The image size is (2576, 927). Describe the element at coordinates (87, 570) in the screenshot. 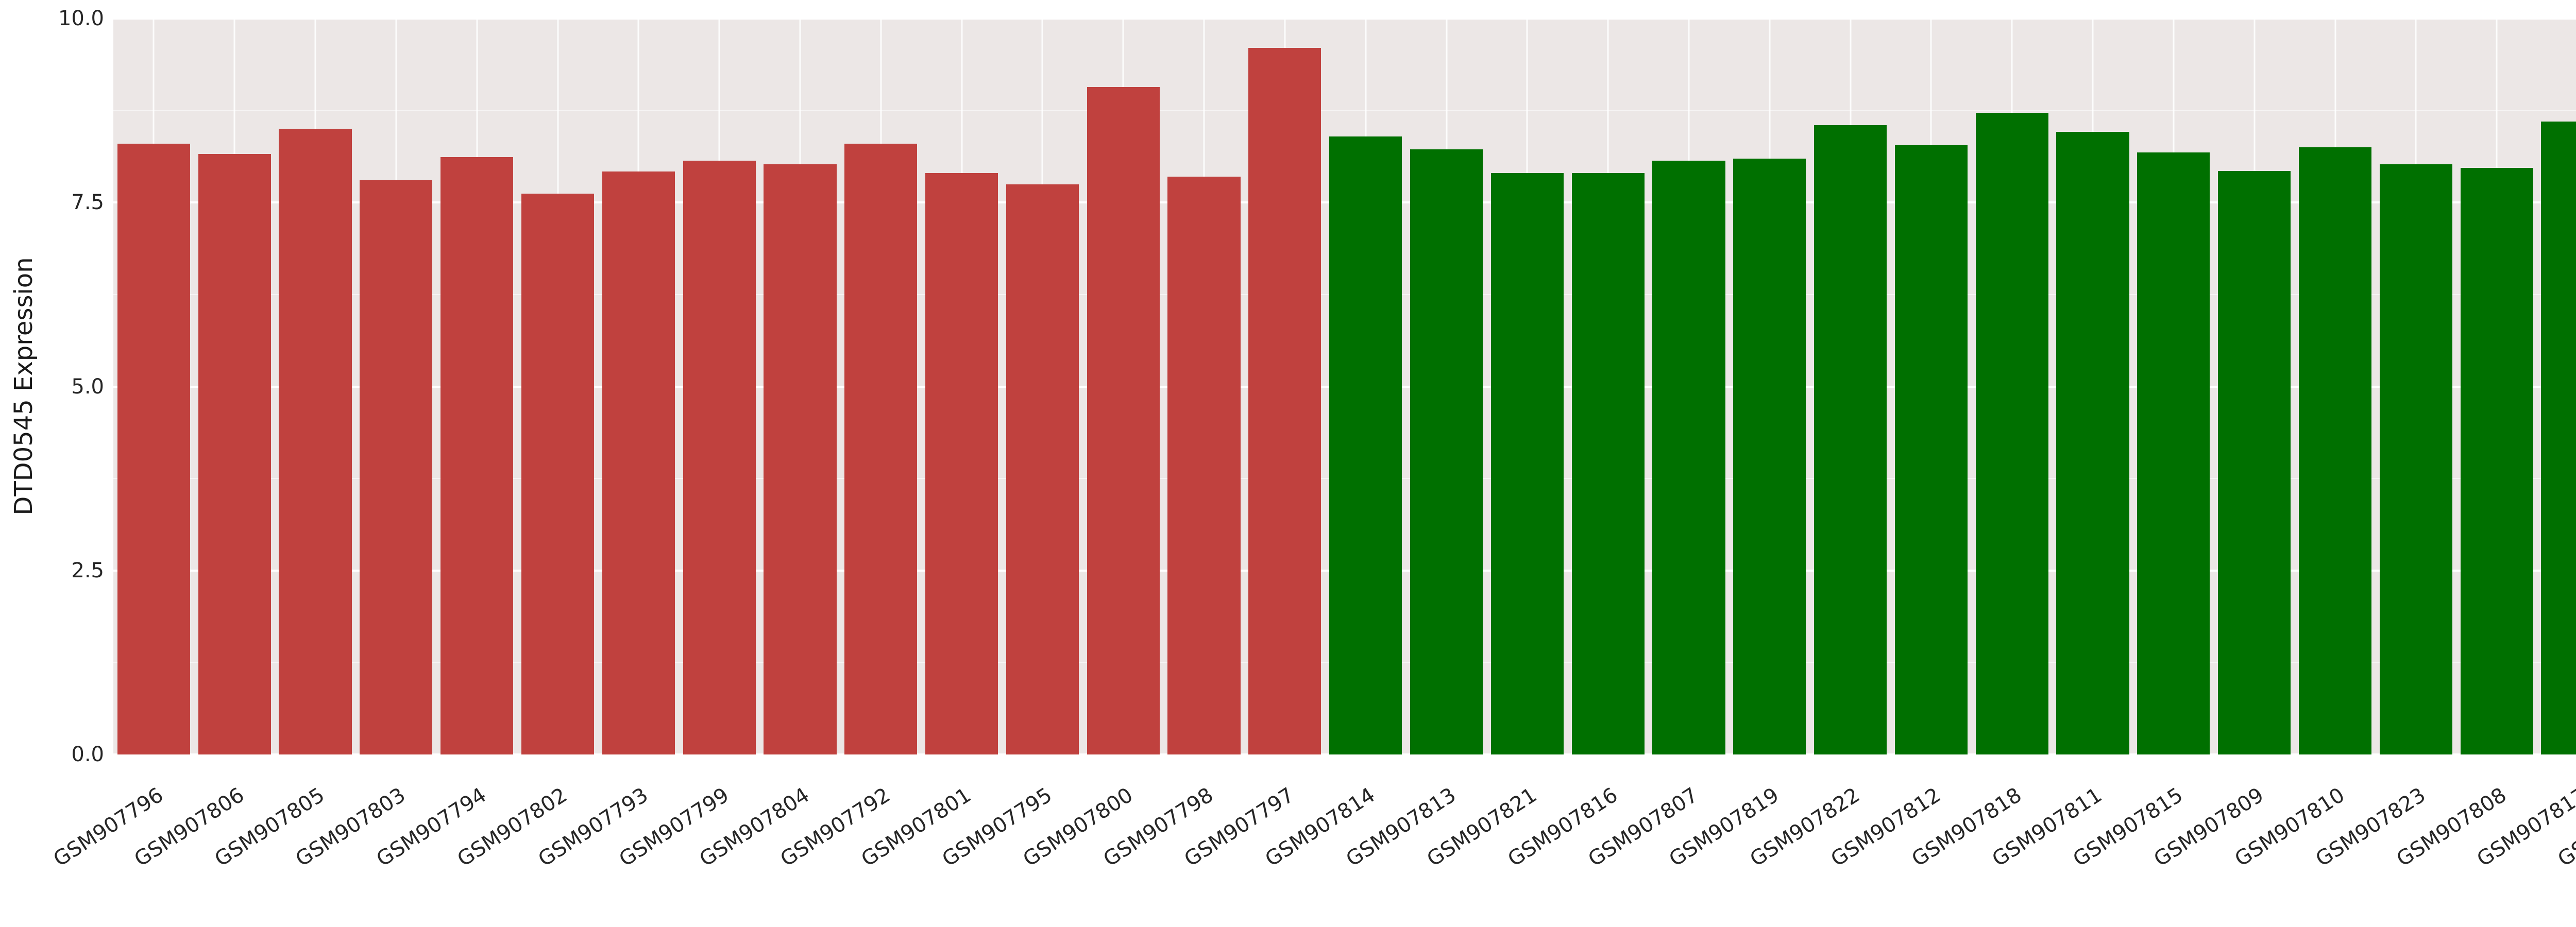

I see `y-tick-label: 2.5` at that location.